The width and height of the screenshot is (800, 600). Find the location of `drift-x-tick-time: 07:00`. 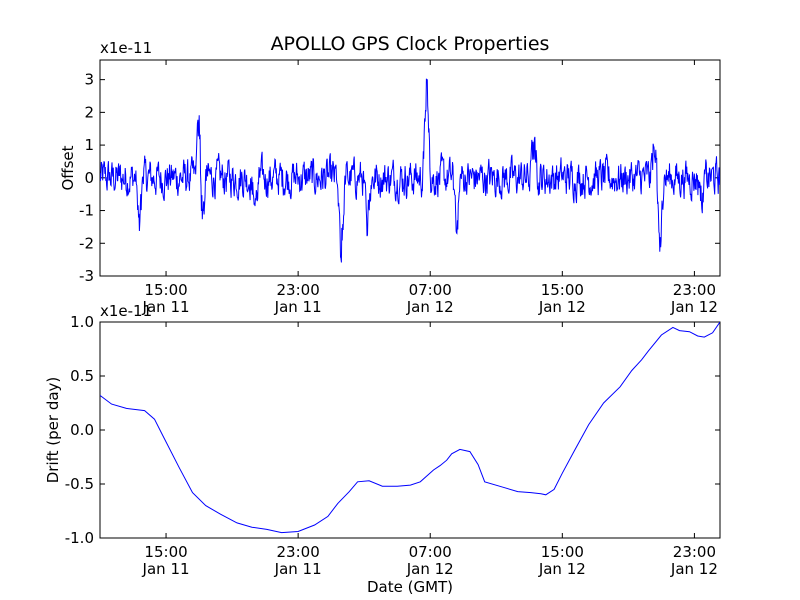

drift-x-tick-time: 07:00 is located at coordinates (430, 552).